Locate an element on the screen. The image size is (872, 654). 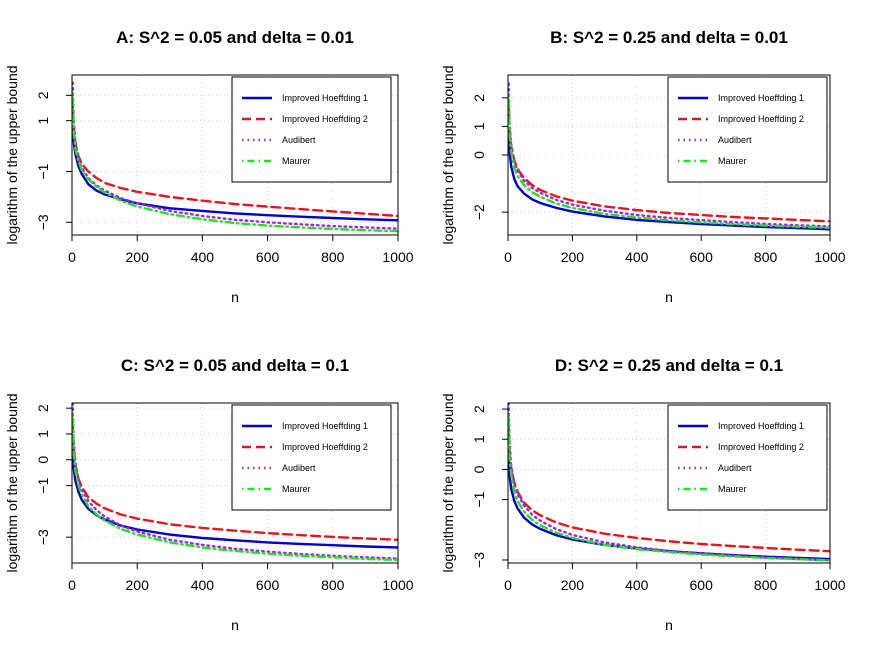
chart-title: A: S^2 = 0.05 and delta = 0.01 is located at coordinates (235, 37).